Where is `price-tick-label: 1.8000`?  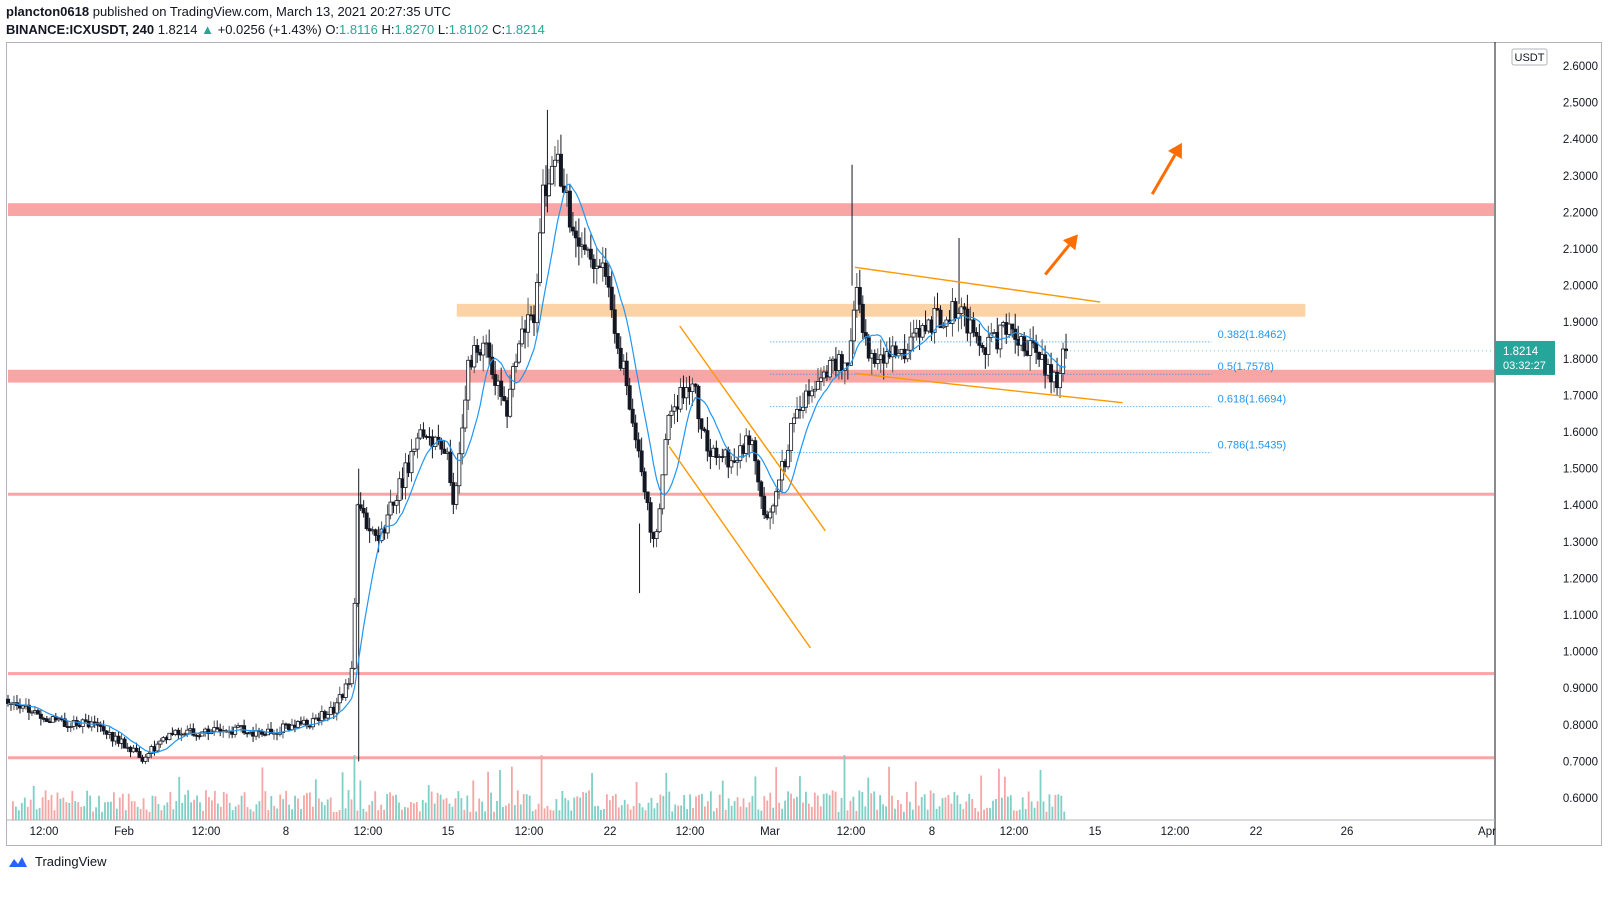 price-tick-label: 1.8000 is located at coordinates (1580, 360).